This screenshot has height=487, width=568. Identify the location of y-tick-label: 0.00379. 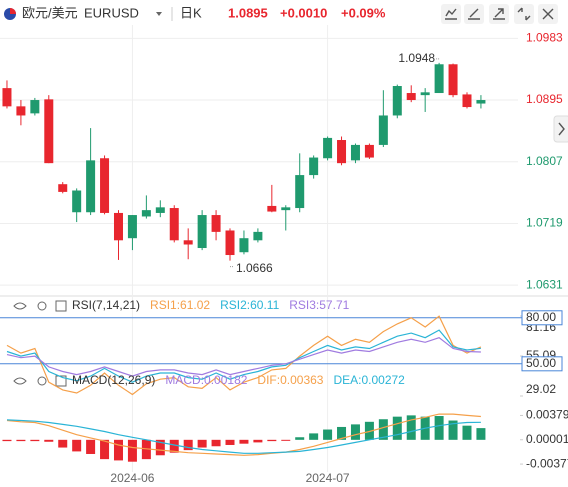
(547, 415).